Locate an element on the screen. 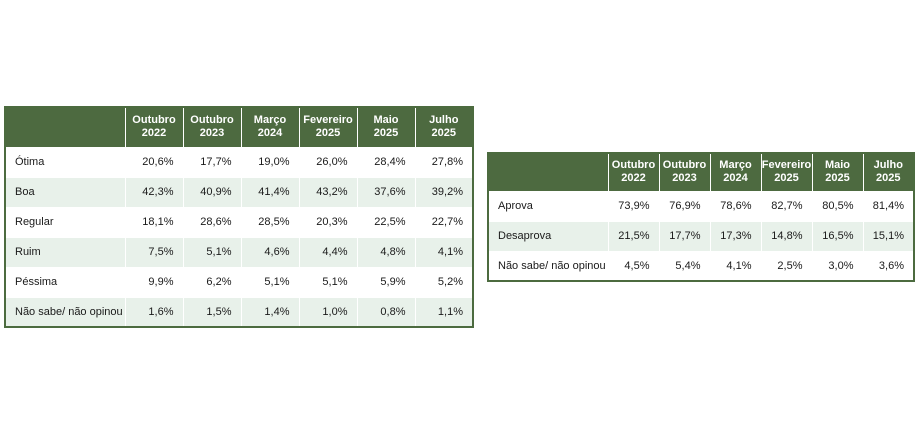 Image resolution: width=923 pixels, height=434 pixels. table-cell: 16,5% is located at coordinates (837, 236).